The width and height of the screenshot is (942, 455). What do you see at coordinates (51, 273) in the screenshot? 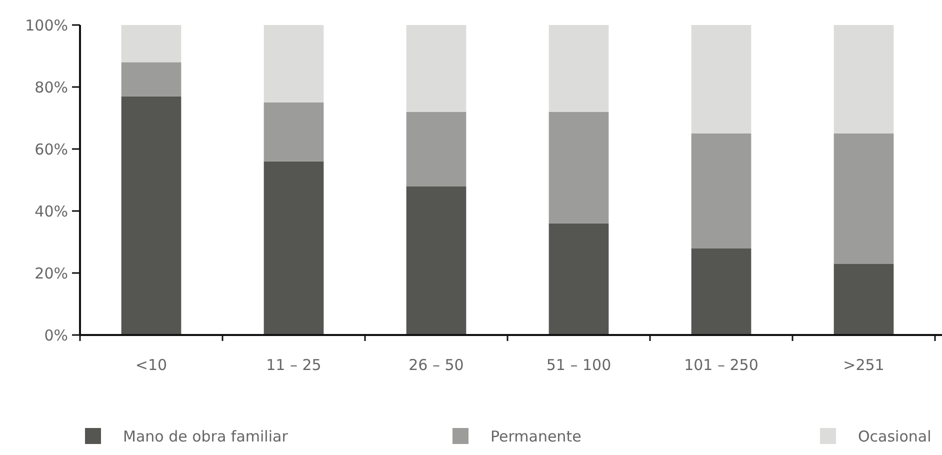
I see `y-tick-label: 20%` at bounding box center [51, 273].